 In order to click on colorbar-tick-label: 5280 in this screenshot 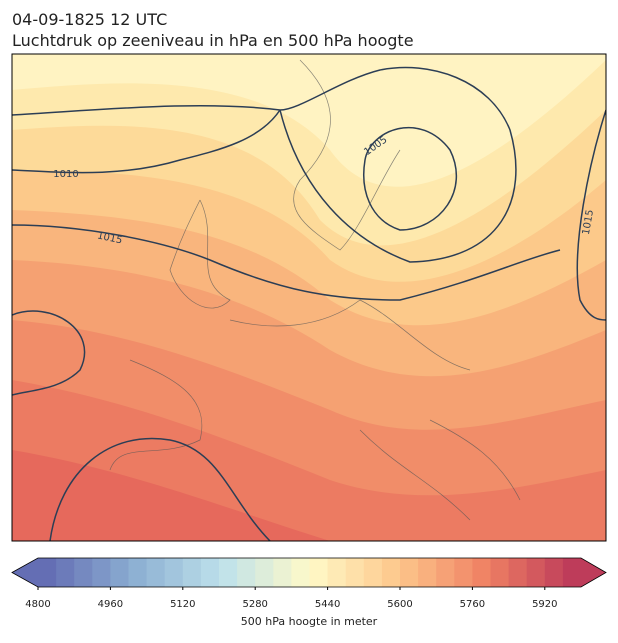, I will do `click(254, 604)`.